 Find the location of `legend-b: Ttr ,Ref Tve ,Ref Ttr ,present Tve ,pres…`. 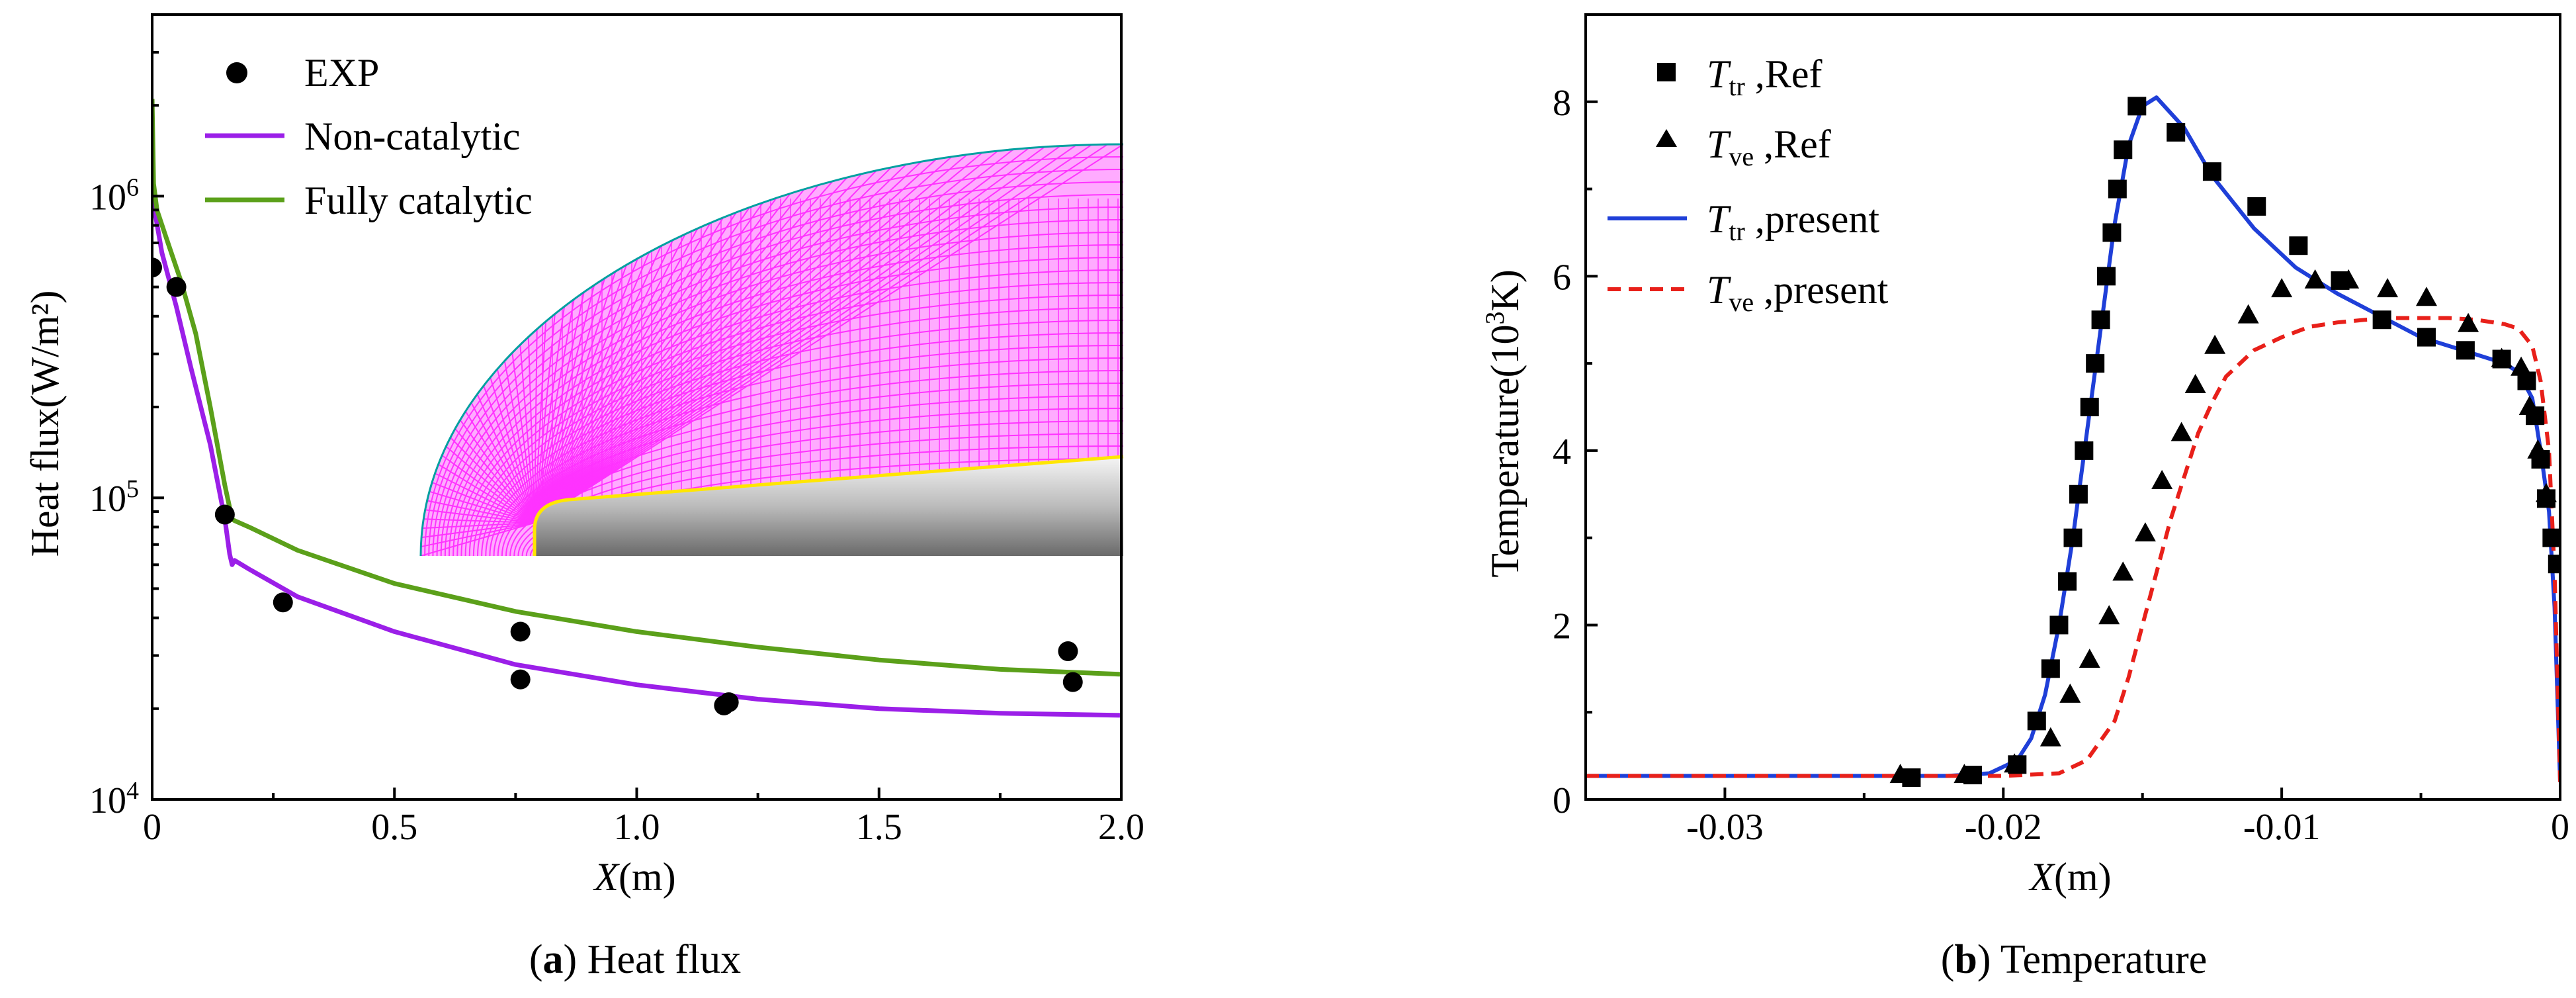

legend-b: Ttr ,Ref Tve ,Ref Ttr ,present Tve ,pres… is located at coordinates (1748, 184).